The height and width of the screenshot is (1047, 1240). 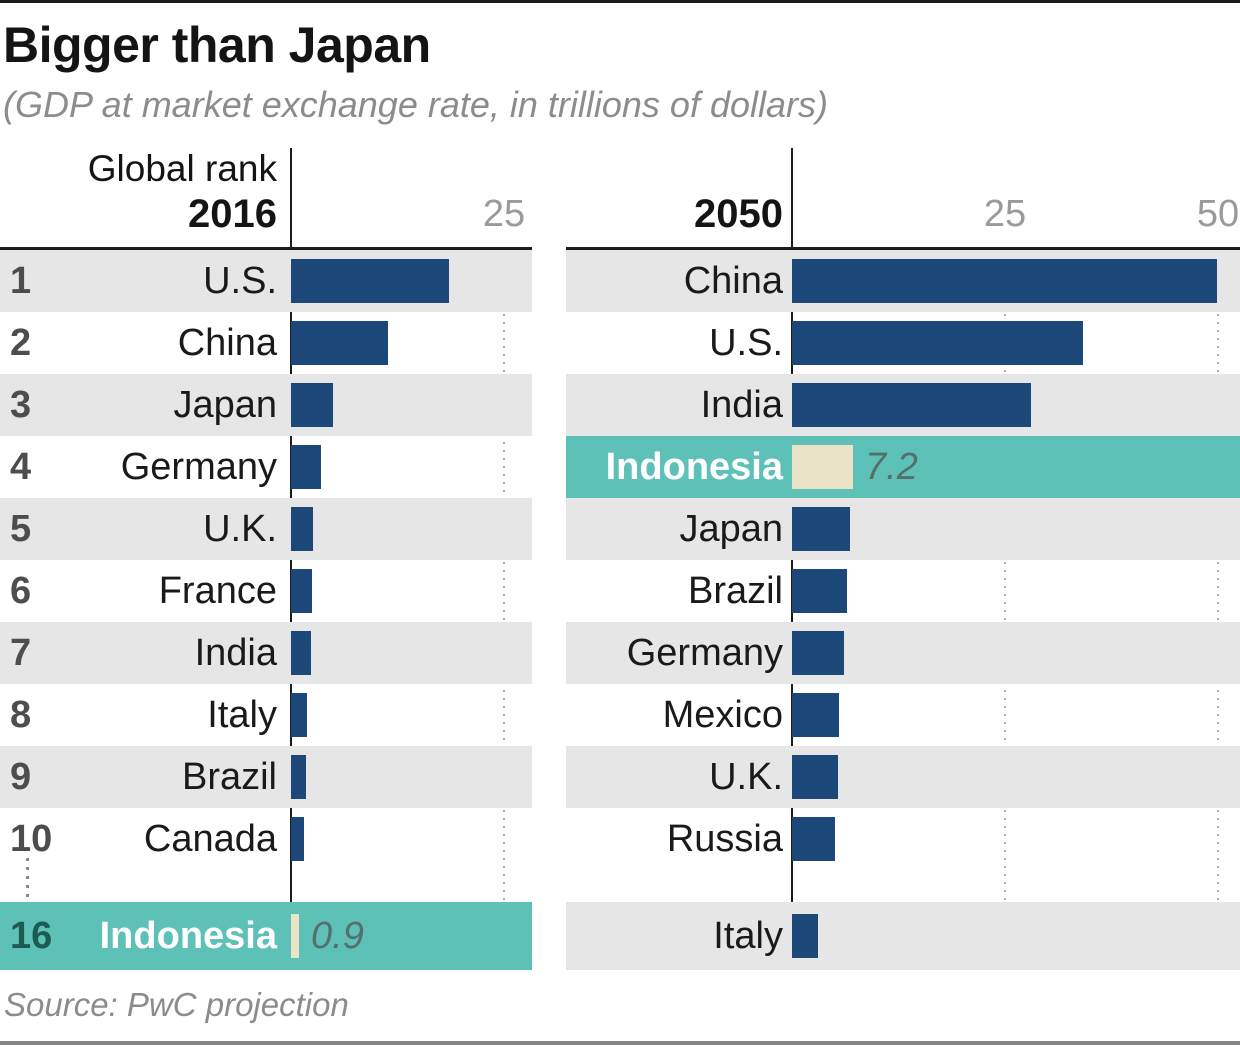 What do you see at coordinates (266, 248) in the screenshot?
I see `baseline-2016` at bounding box center [266, 248].